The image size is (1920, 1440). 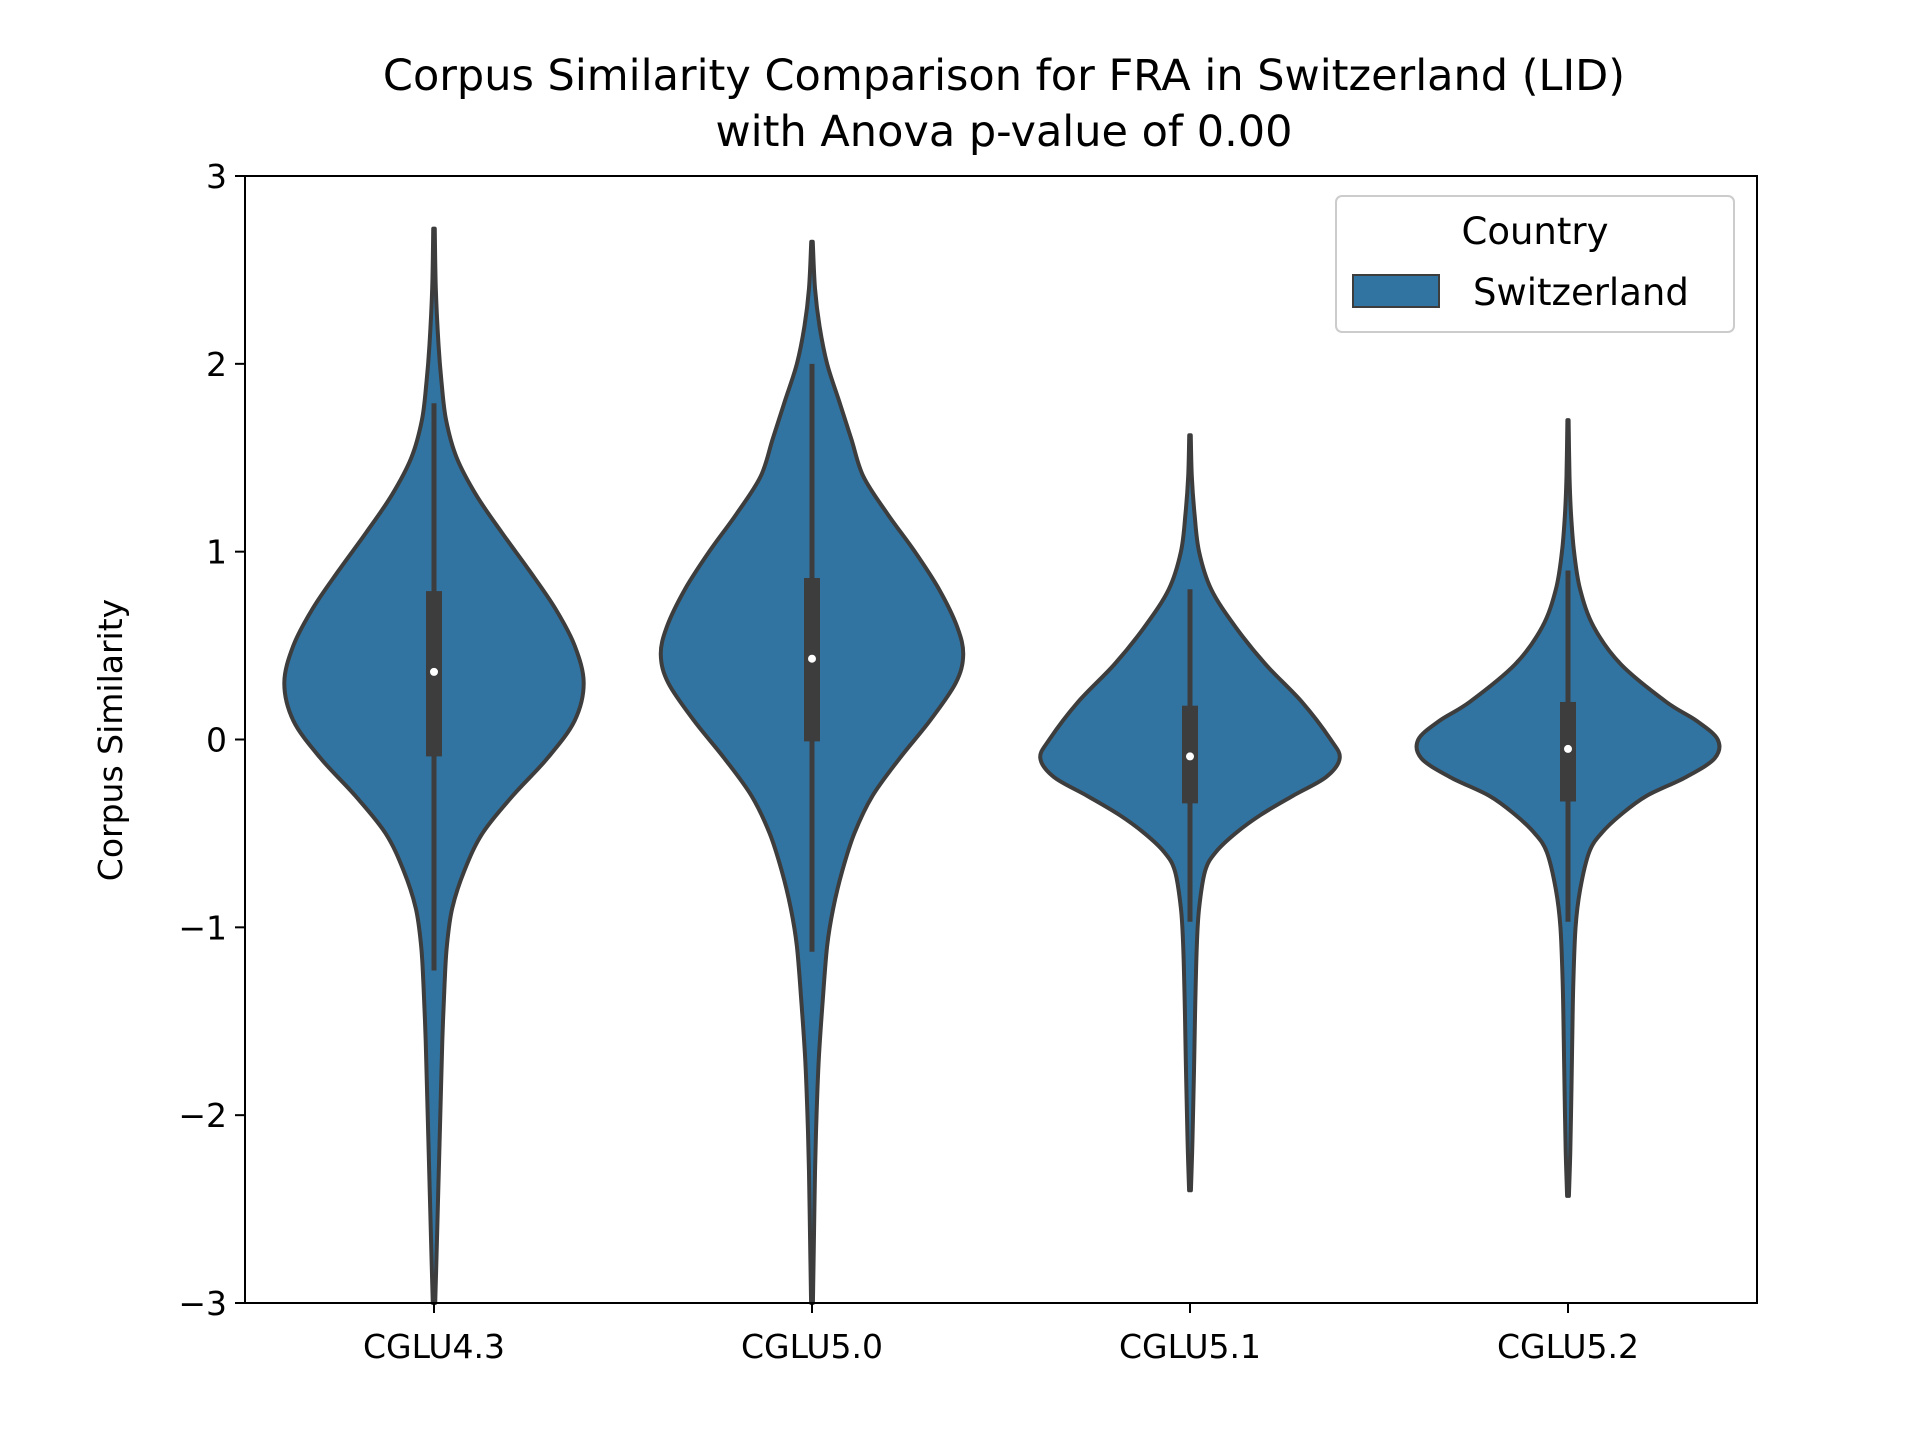 What do you see at coordinates (1004, 132) in the screenshot?
I see `chart-subtitle: with Anova p-value of 0.00` at bounding box center [1004, 132].